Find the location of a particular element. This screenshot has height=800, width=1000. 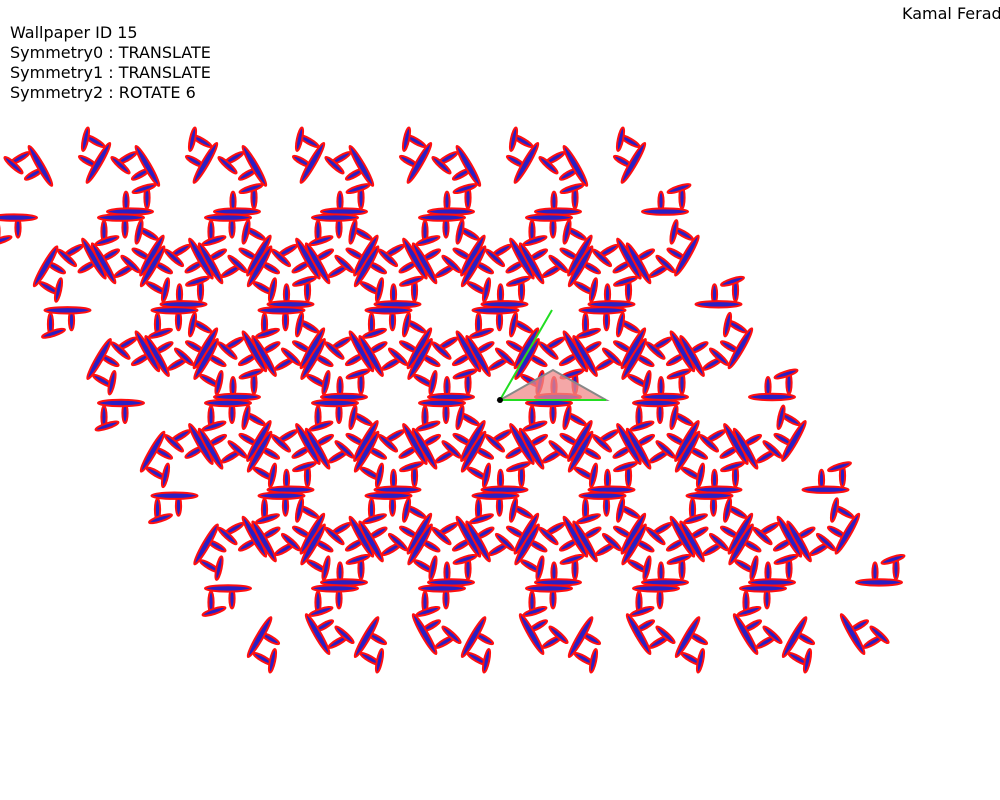

symmetry-1-label: Symmetry1 : TRANSLATE is located at coordinates (110, 72).